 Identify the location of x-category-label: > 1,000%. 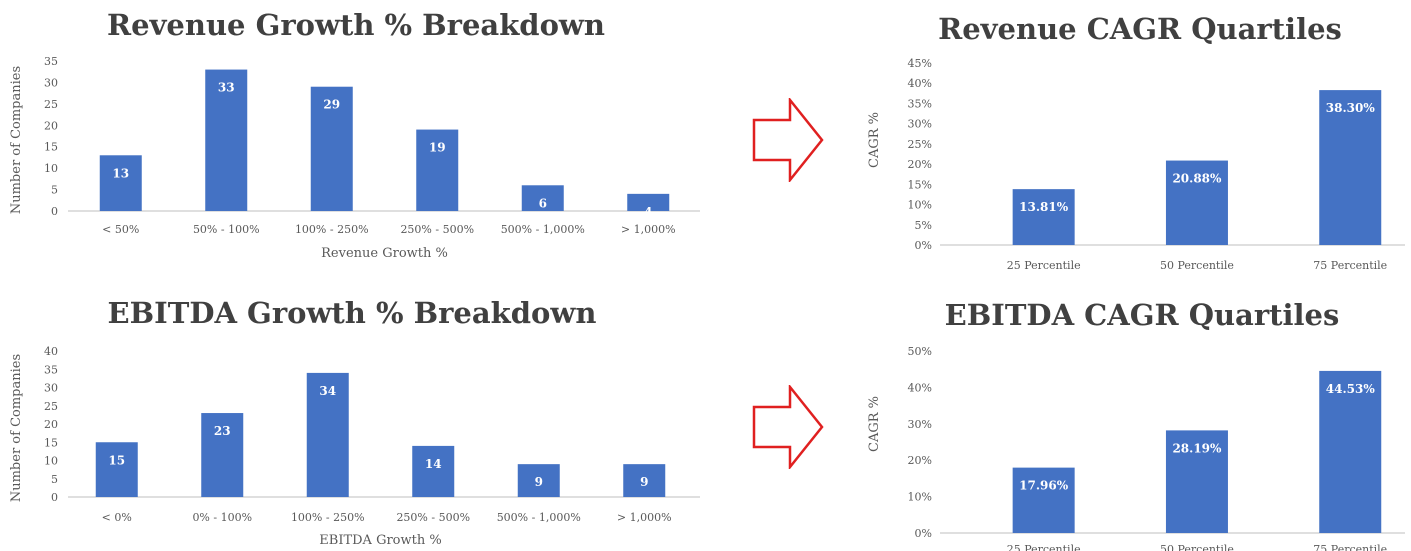
(644, 517).